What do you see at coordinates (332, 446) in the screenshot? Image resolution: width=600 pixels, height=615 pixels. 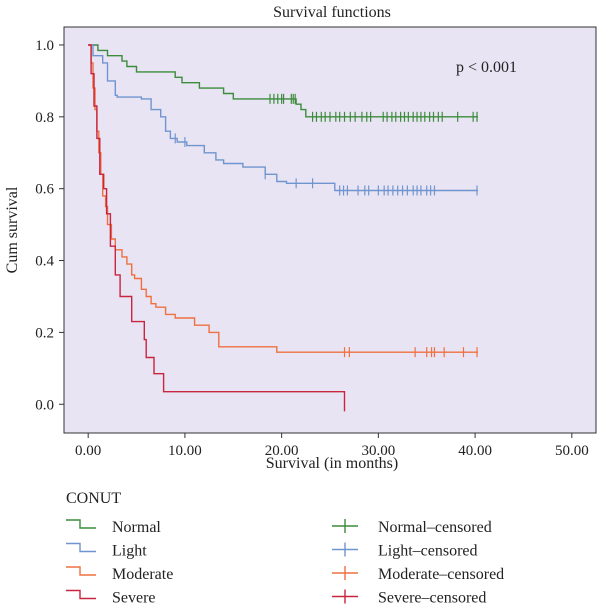 I see `x-axis: 0.00 10.00 20.00 30.00 40.00 50.00` at bounding box center [332, 446].